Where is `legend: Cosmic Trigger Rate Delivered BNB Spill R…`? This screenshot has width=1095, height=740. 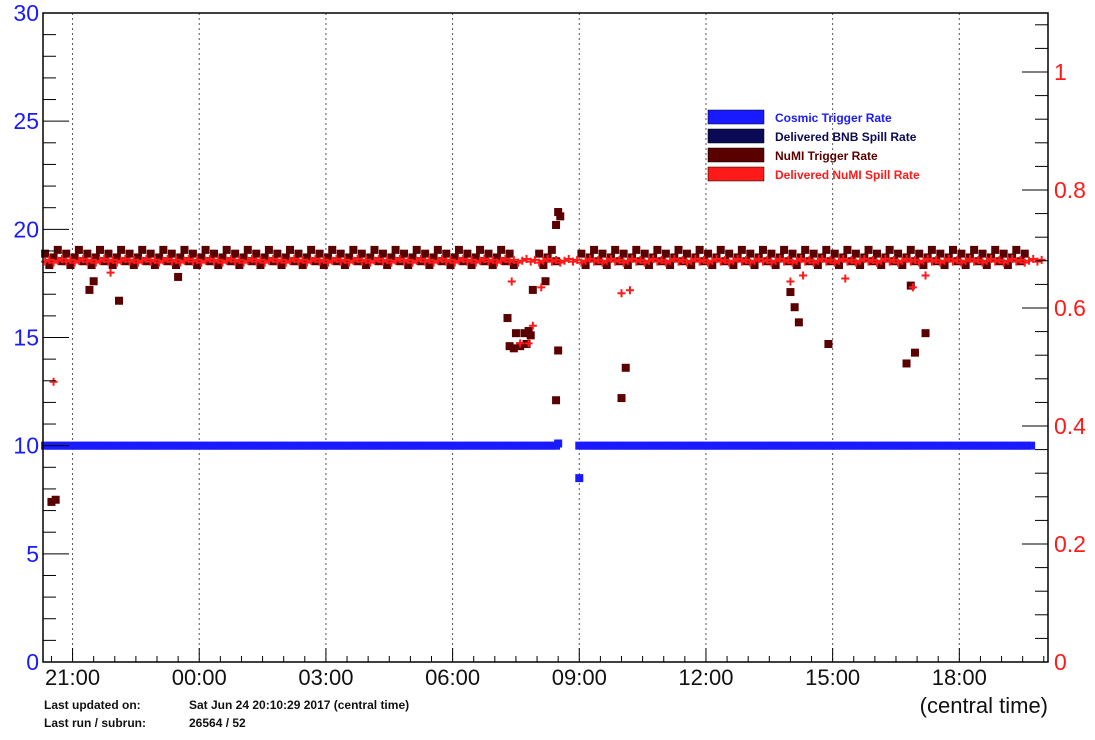 legend: Cosmic Trigger Rate Delivered BNB Spill R… is located at coordinates (813, 145).